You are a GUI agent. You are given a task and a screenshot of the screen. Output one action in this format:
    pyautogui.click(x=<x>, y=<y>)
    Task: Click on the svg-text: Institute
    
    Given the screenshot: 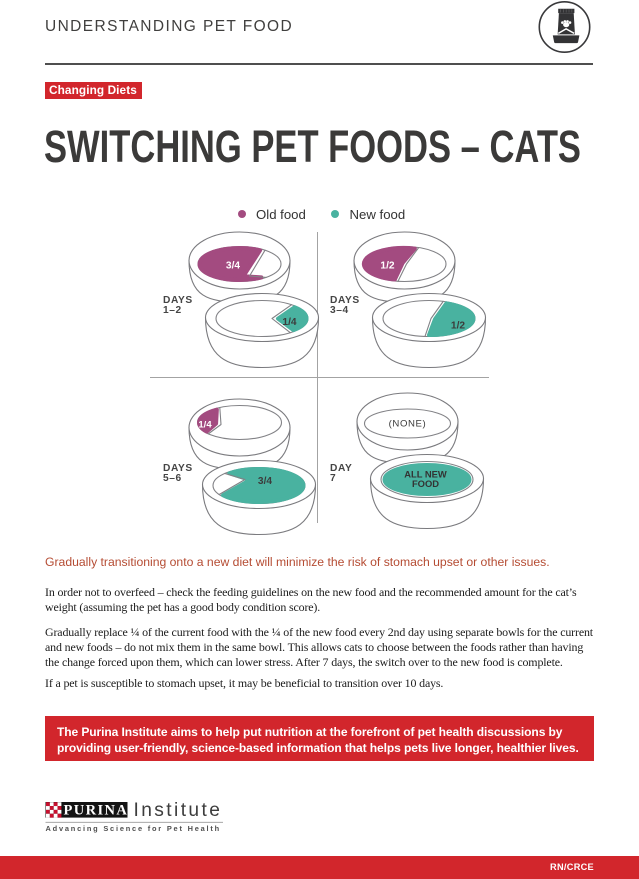 What is the action you would take?
    pyautogui.click(x=178, y=810)
    